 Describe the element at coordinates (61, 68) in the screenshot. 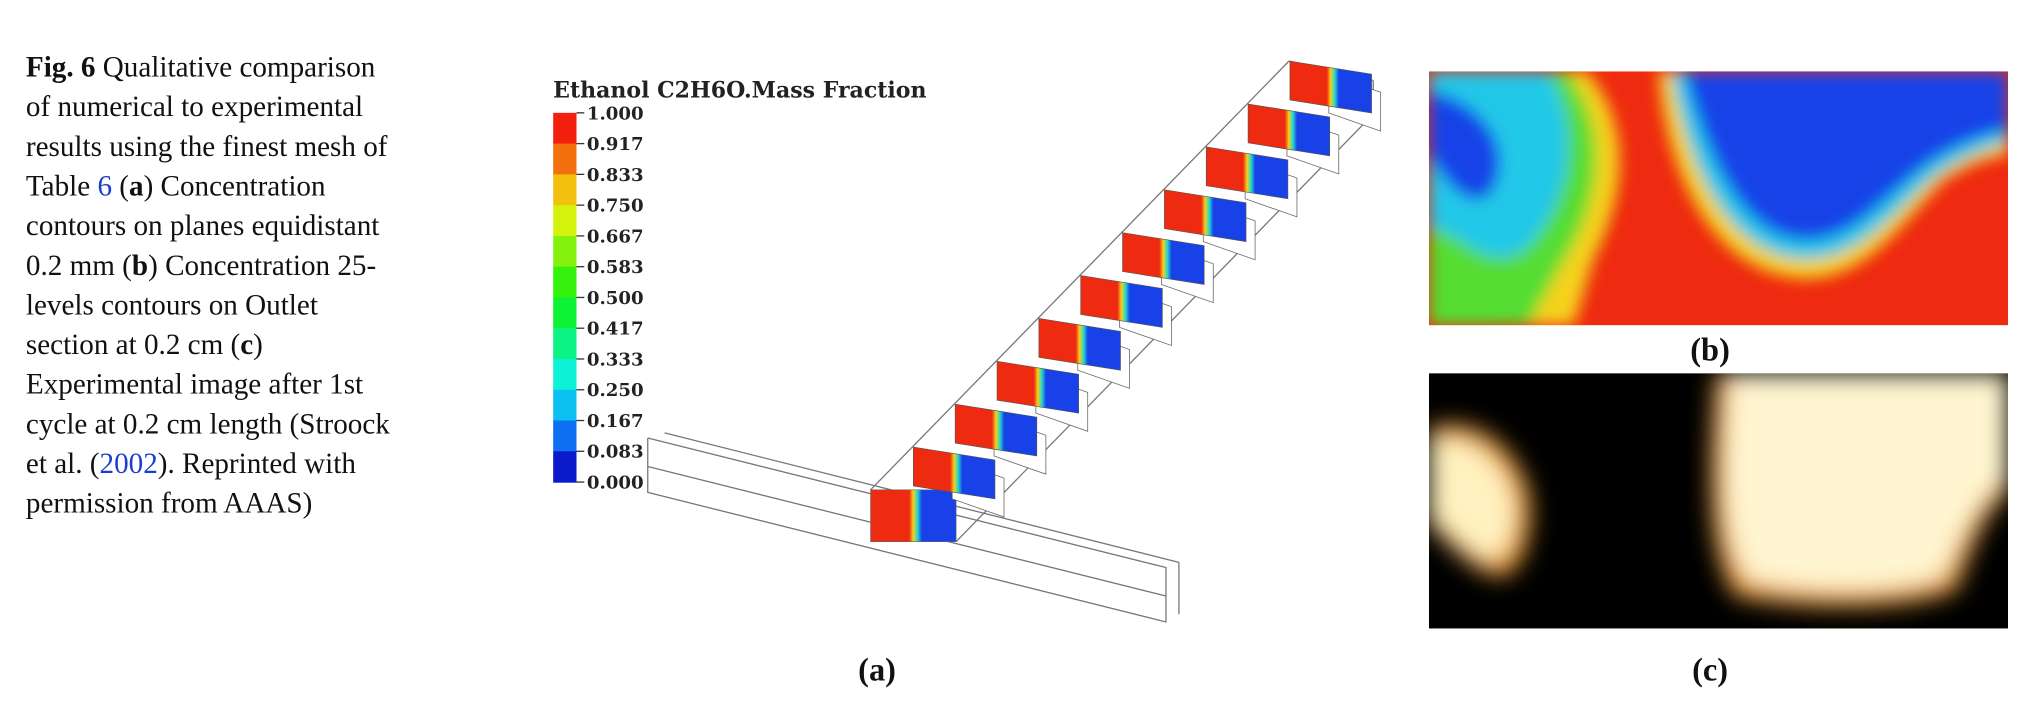

I see `caption-text: Fig. 6` at that location.